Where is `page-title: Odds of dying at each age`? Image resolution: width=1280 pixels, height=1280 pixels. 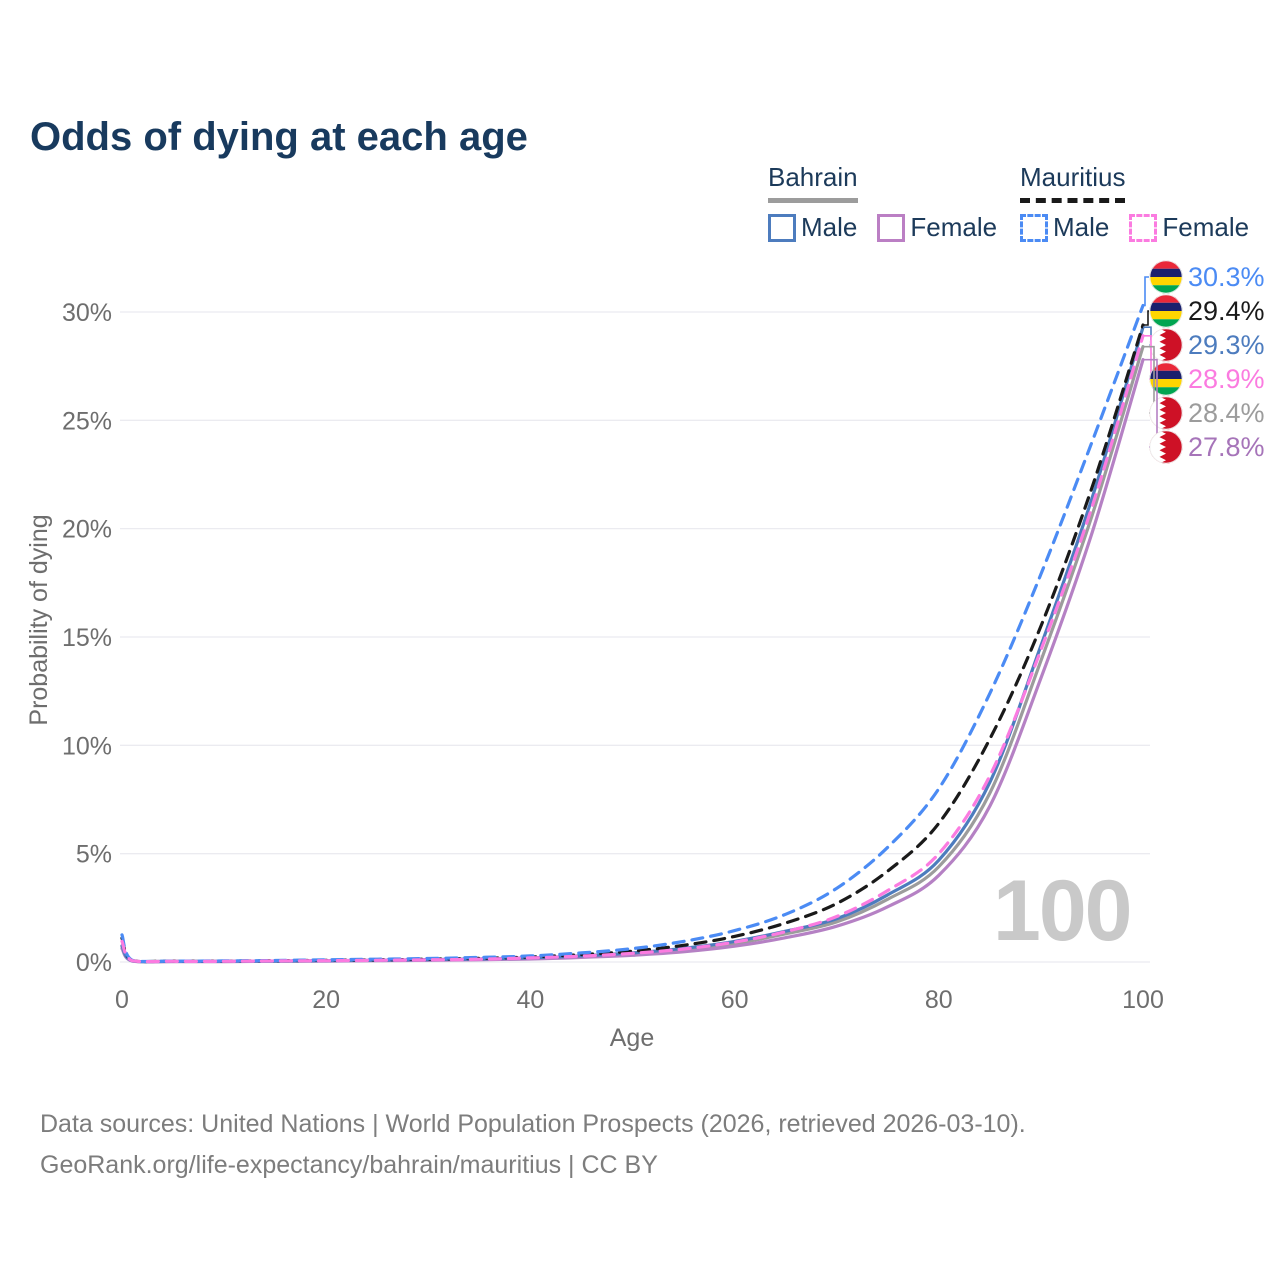
page-title: Odds of dying at each age is located at coordinates (279, 136).